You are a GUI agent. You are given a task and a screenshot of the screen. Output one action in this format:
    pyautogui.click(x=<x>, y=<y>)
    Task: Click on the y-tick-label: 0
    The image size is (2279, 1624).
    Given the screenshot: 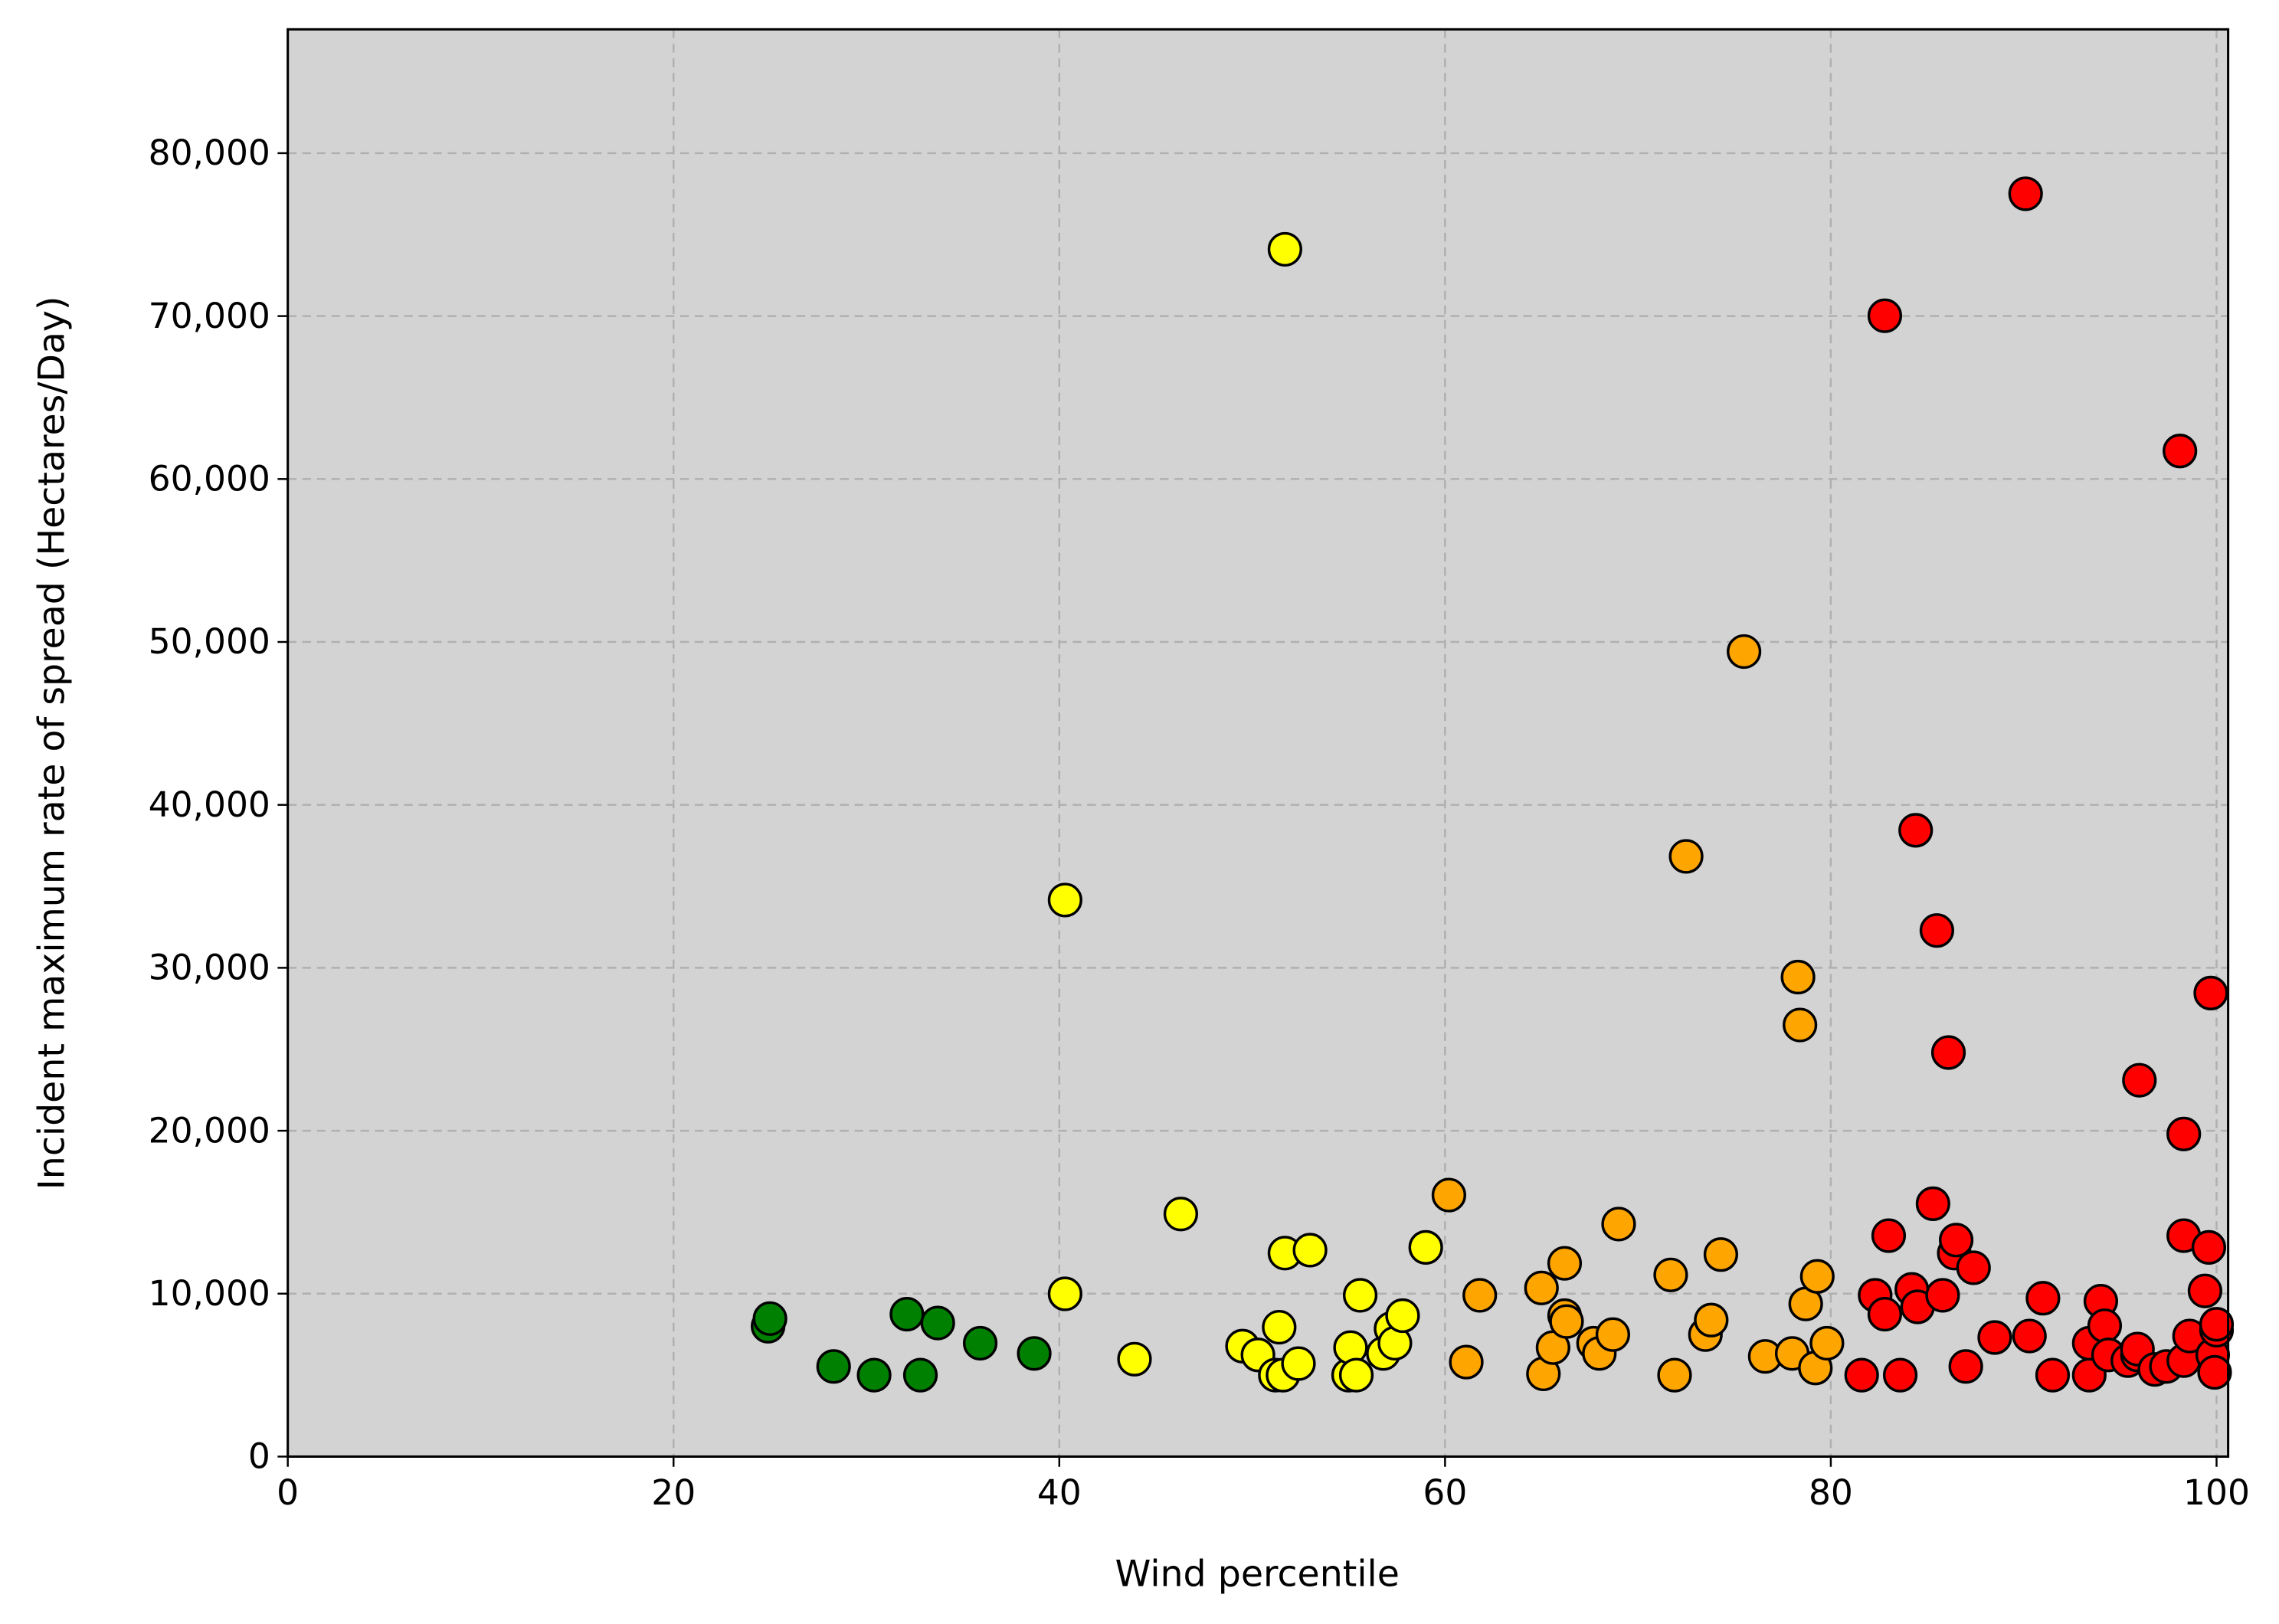 What is the action you would take?
    pyautogui.click(x=259, y=1456)
    